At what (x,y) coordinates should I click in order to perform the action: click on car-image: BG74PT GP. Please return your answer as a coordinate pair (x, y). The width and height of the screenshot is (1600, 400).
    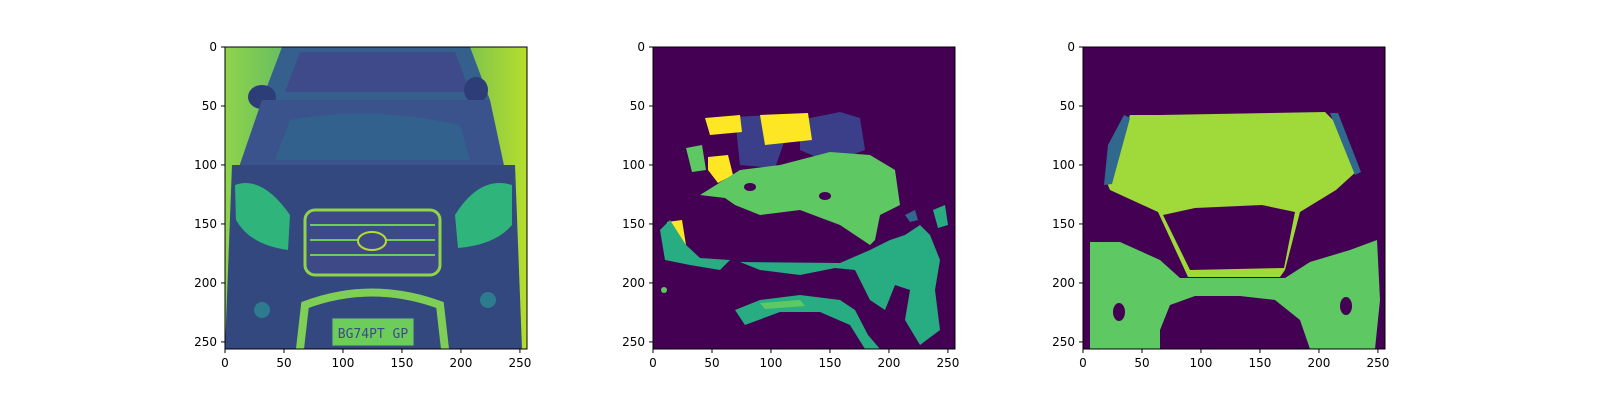
    Looking at the image, I should click on (376, 198).